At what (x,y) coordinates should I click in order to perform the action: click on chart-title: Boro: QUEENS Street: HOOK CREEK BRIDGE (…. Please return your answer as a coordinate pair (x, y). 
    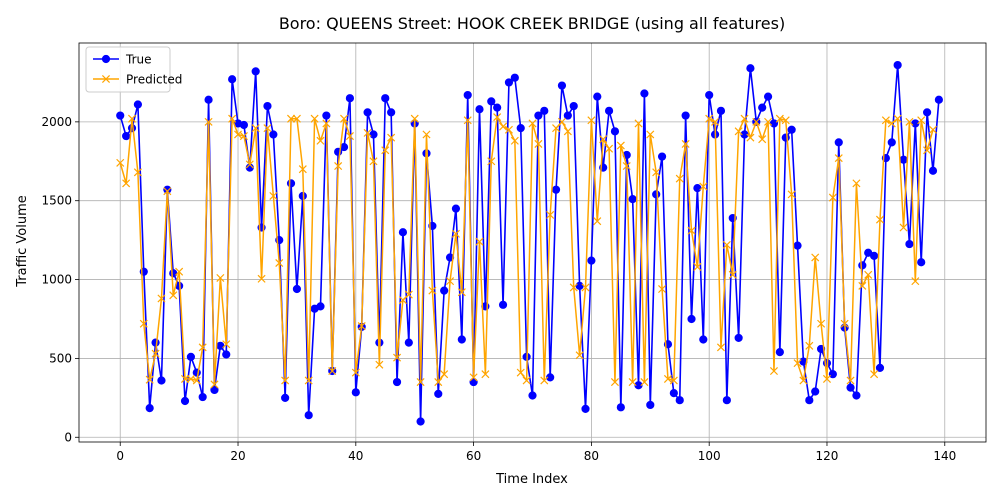
    Looking at the image, I should click on (532, 23).